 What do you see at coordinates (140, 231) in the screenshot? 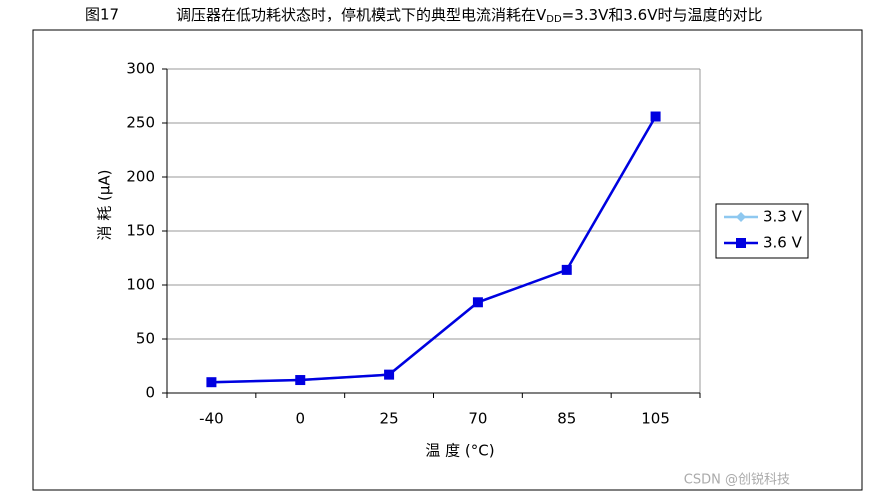
I see `y-tick-label: 150` at bounding box center [140, 231].